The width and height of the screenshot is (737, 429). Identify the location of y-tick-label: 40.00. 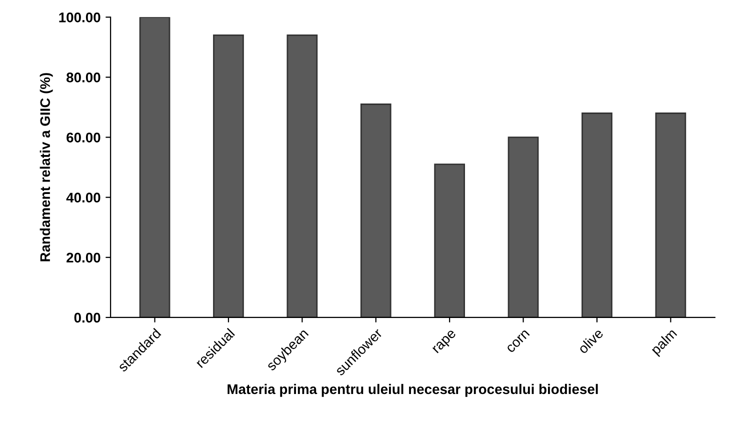
(83, 197).